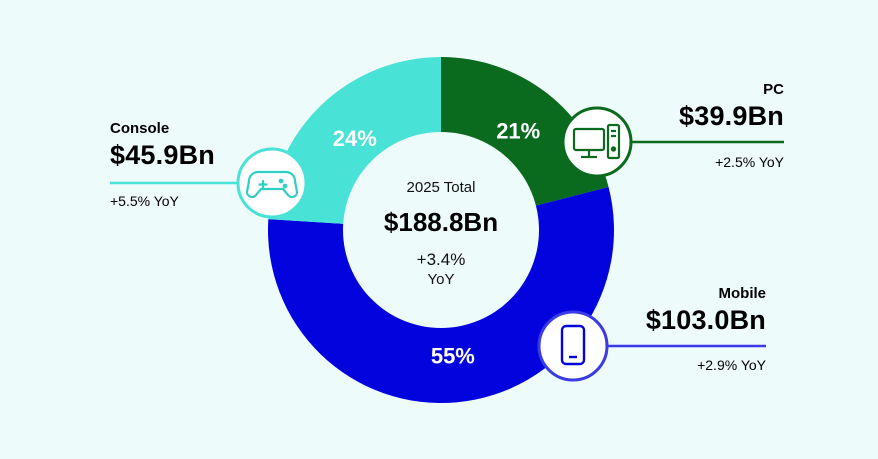  I want to click on smartphone-icon, so click(573, 345).